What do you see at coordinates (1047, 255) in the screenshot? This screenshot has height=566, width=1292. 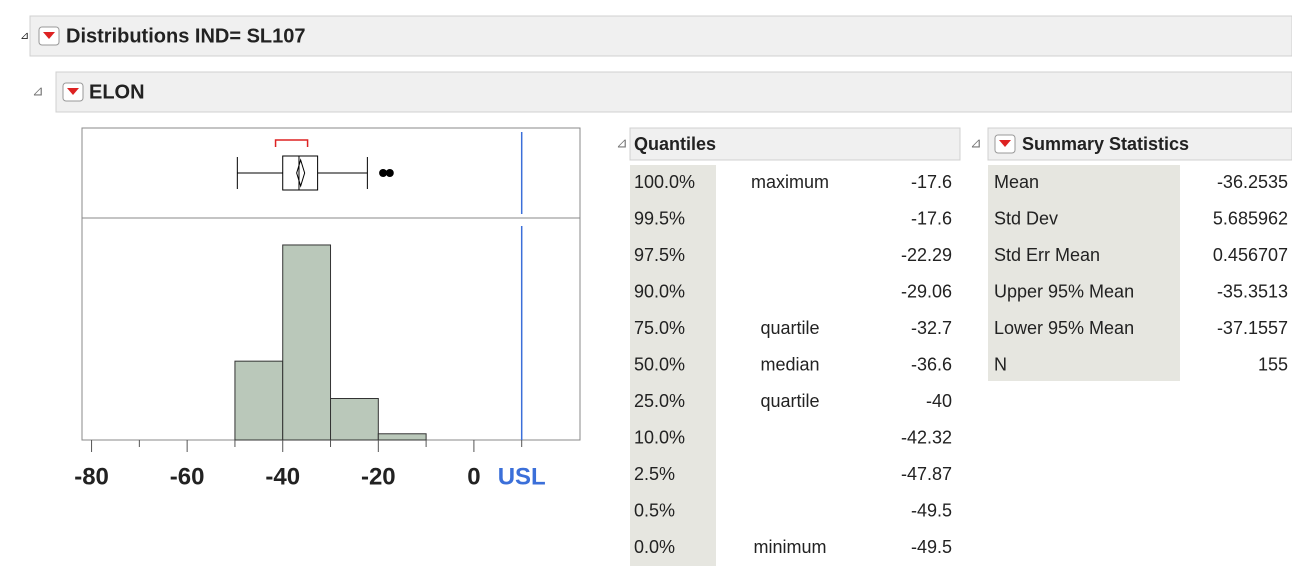 I see `summary-label: Std Err Mean` at bounding box center [1047, 255].